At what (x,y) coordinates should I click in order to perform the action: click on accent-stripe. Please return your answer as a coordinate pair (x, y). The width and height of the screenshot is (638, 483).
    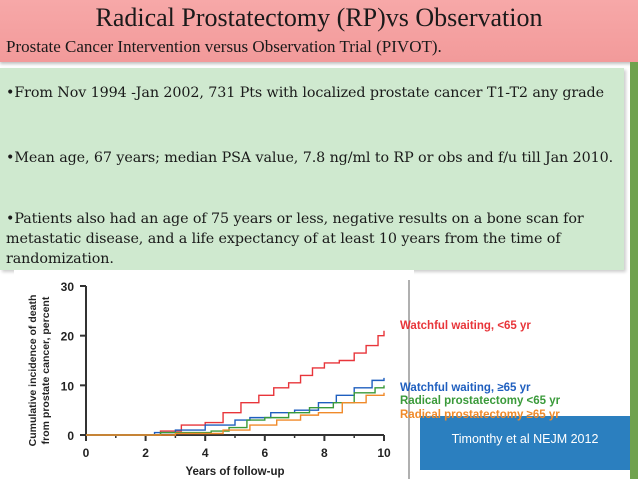
    Looking at the image, I should click on (634, 270).